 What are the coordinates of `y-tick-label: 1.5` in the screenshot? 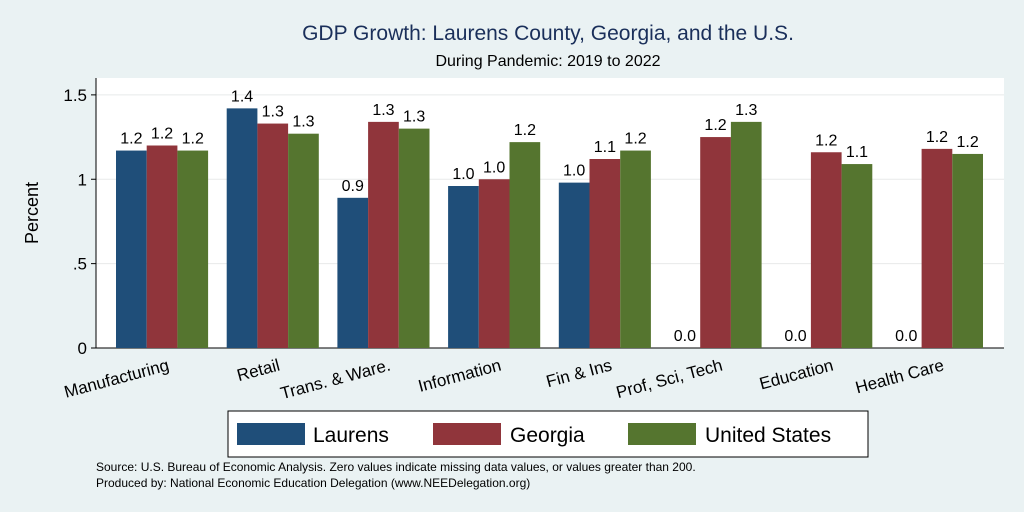 It's located at (75, 95).